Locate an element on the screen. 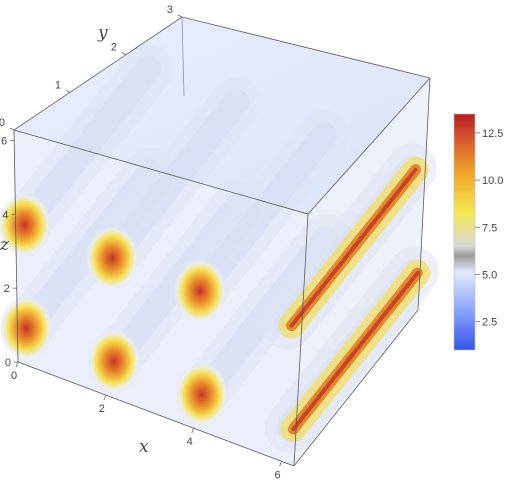 The width and height of the screenshot is (511, 484). z-tick-label: 6 is located at coordinates (4, 141).